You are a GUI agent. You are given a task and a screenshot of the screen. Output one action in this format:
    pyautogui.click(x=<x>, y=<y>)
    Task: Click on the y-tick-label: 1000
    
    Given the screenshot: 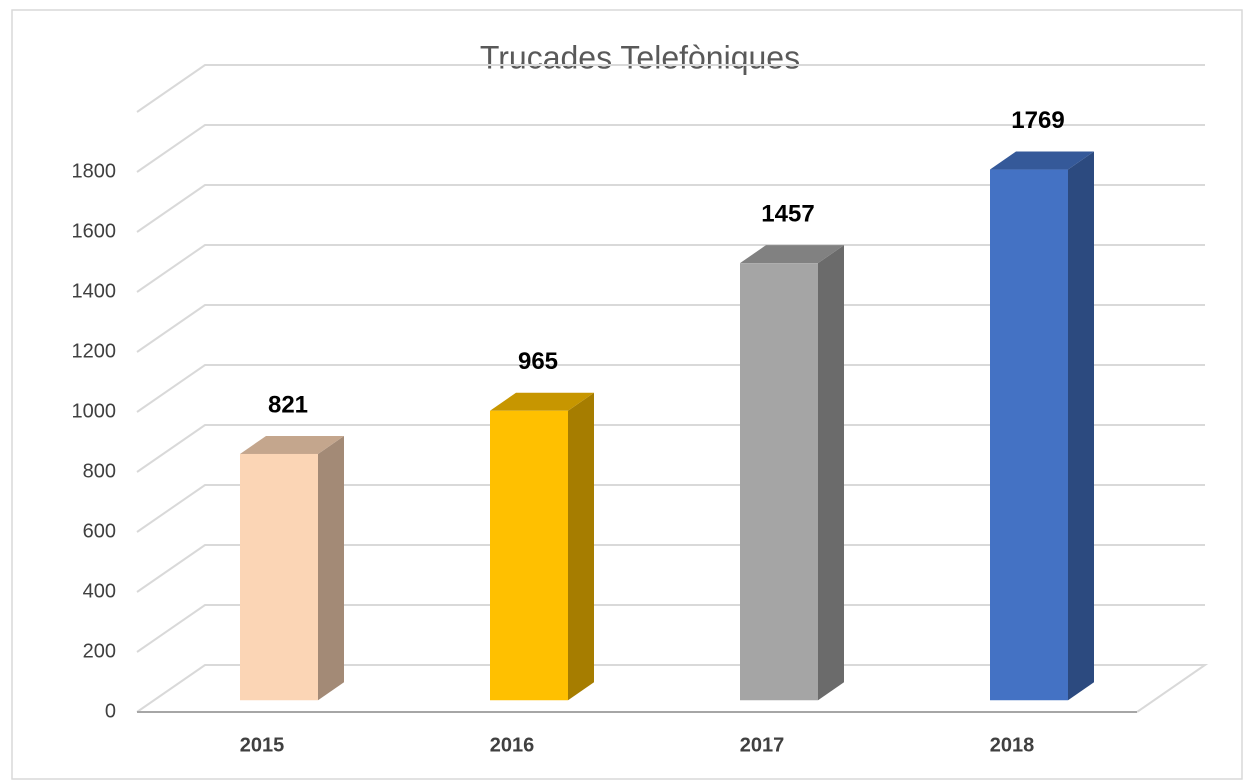 What is the action you would take?
    pyautogui.click(x=94, y=411)
    